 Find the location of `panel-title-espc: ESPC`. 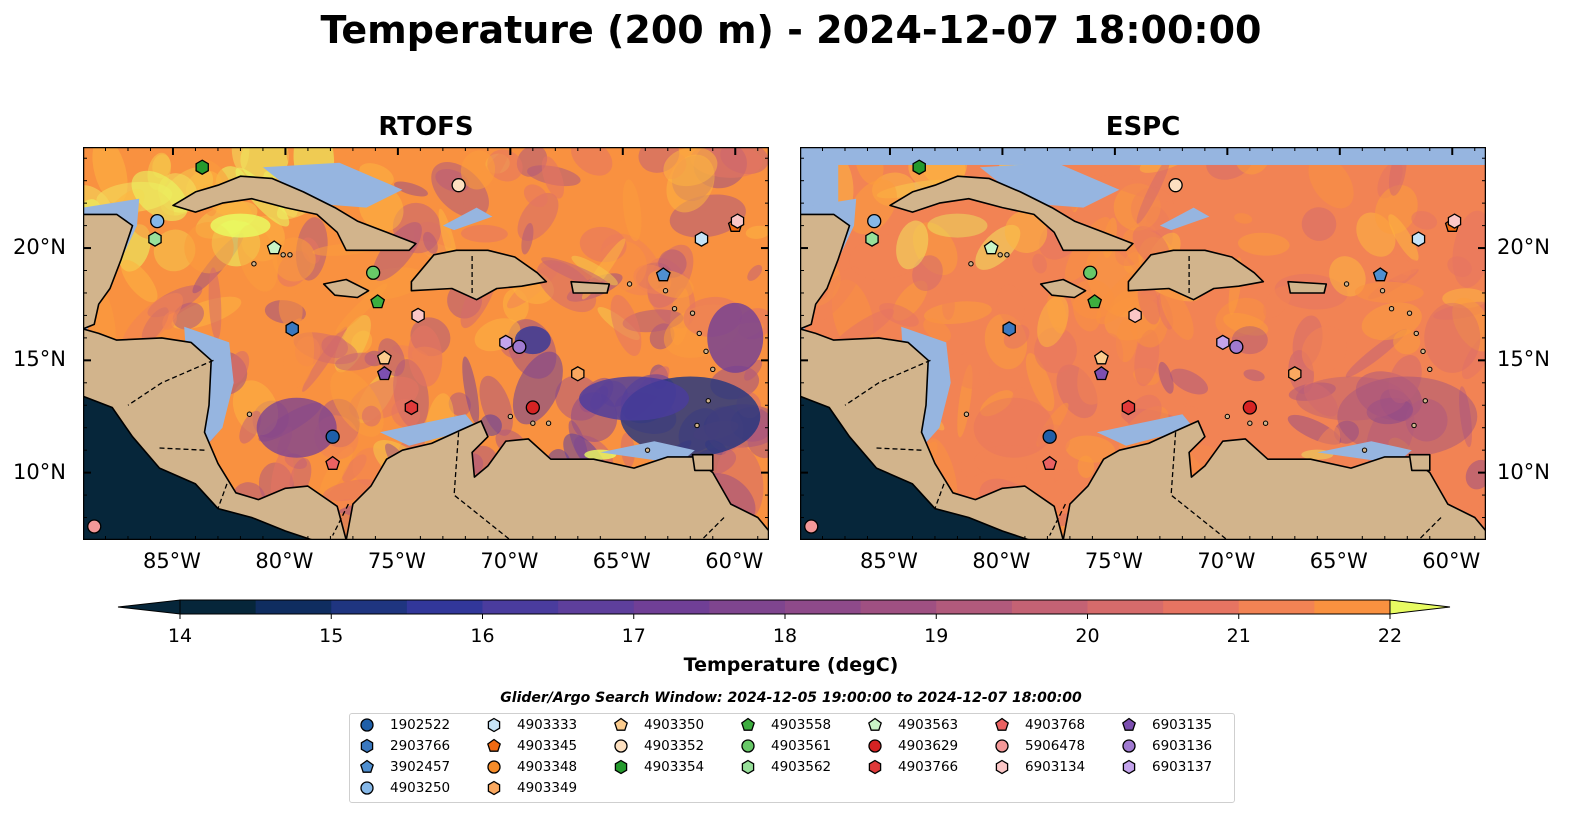

panel-title-espc: ESPC is located at coordinates (1143, 127).